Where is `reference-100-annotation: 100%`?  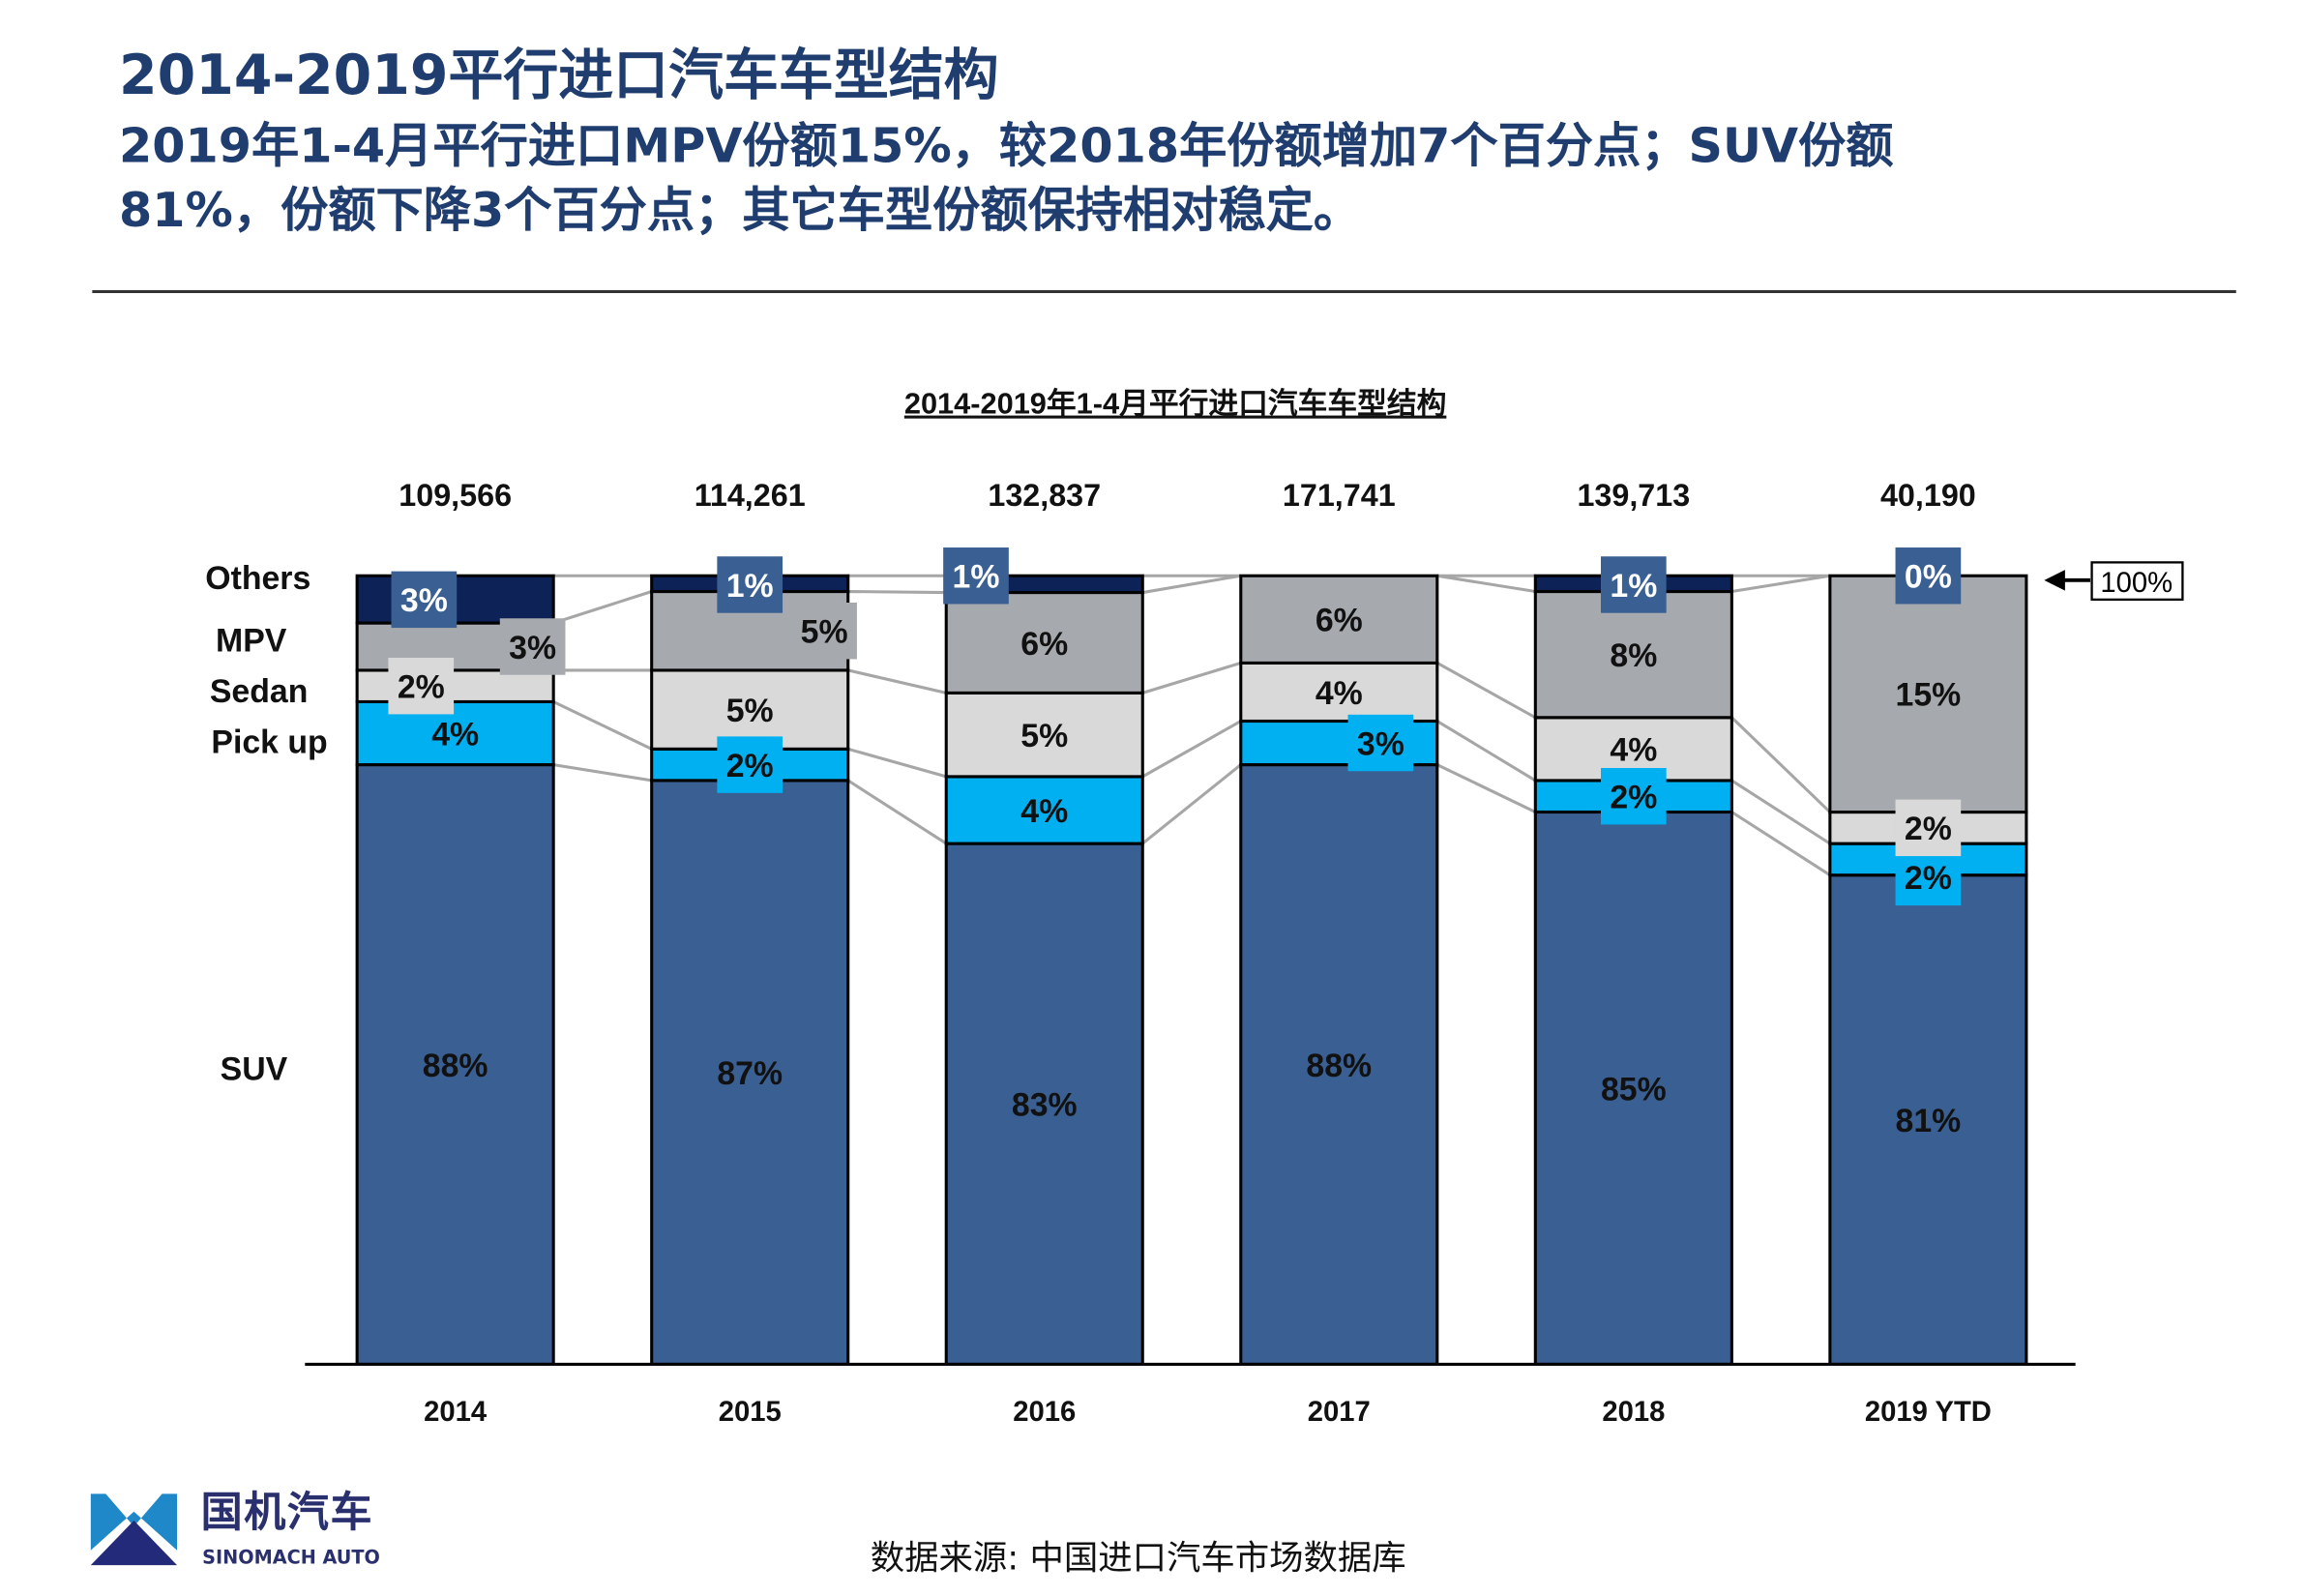 reference-100-annotation: 100% is located at coordinates (2114, 581).